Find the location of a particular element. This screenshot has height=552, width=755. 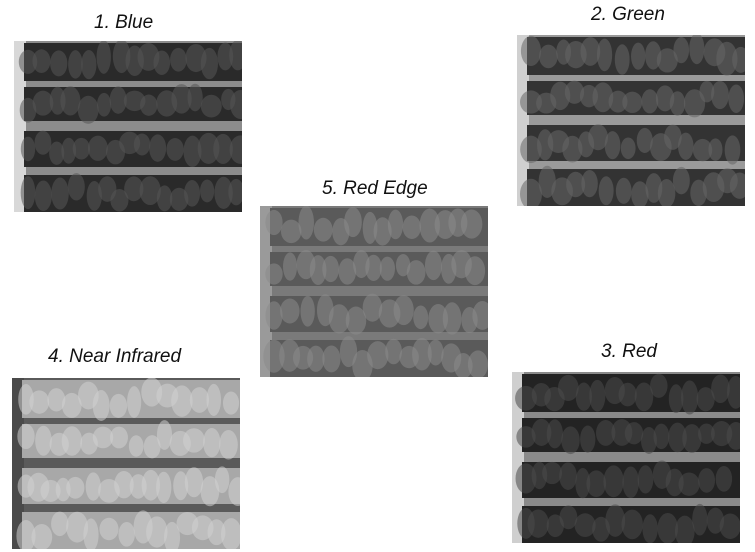

image-green-band is located at coordinates (631, 120).